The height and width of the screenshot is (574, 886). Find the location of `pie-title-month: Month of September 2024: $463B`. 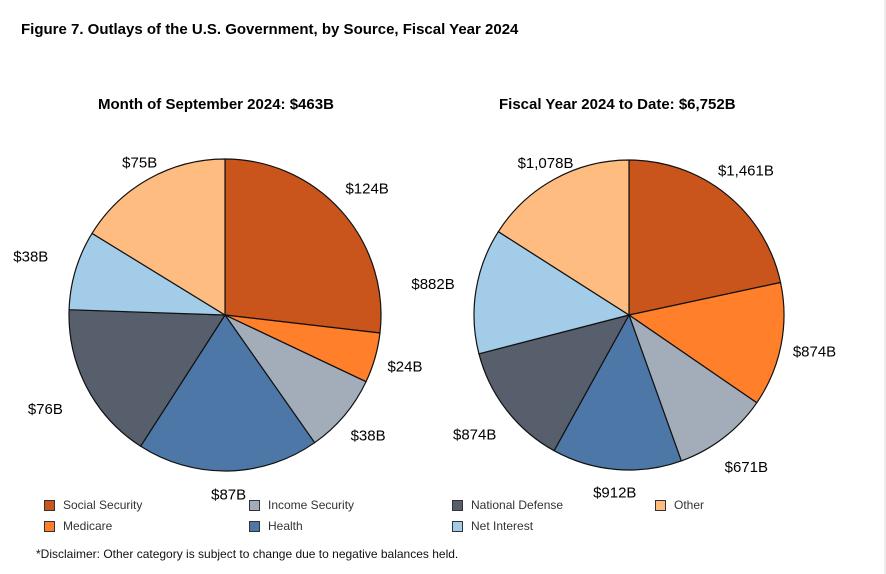

pie-title-month: Month of September 2024: $463B is located at coordinates (216, 104).